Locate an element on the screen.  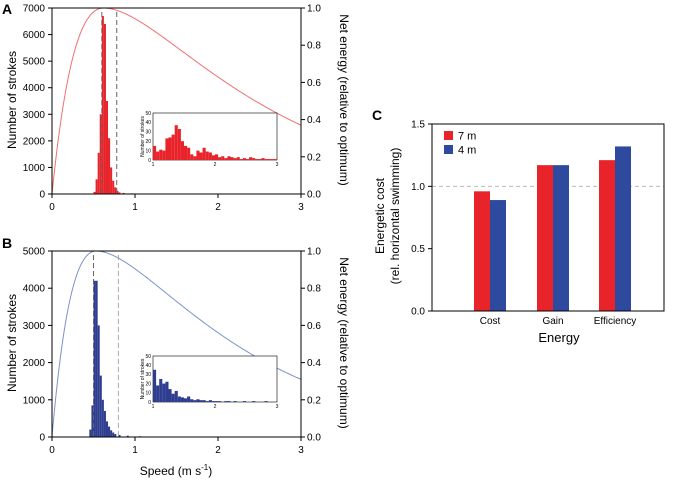
panel-c-y-ticks: 0.0 0.5 1.0 1.5 is located at coordinates (421, 219).